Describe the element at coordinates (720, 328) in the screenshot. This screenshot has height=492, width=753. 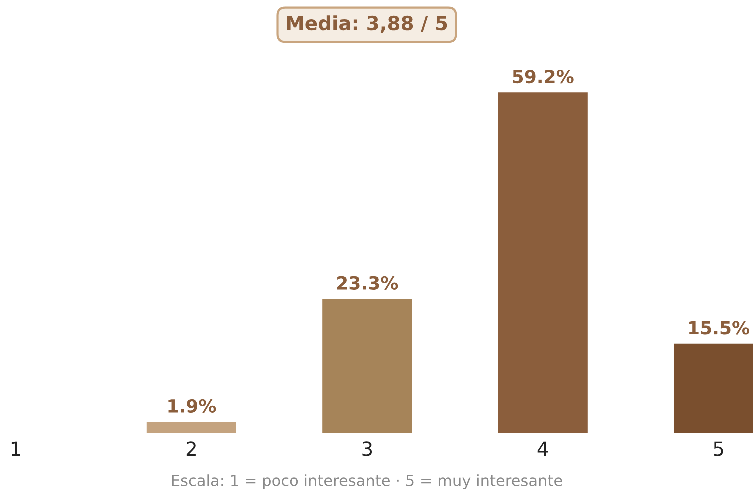
I see `data-label: 15.5%` at that location.